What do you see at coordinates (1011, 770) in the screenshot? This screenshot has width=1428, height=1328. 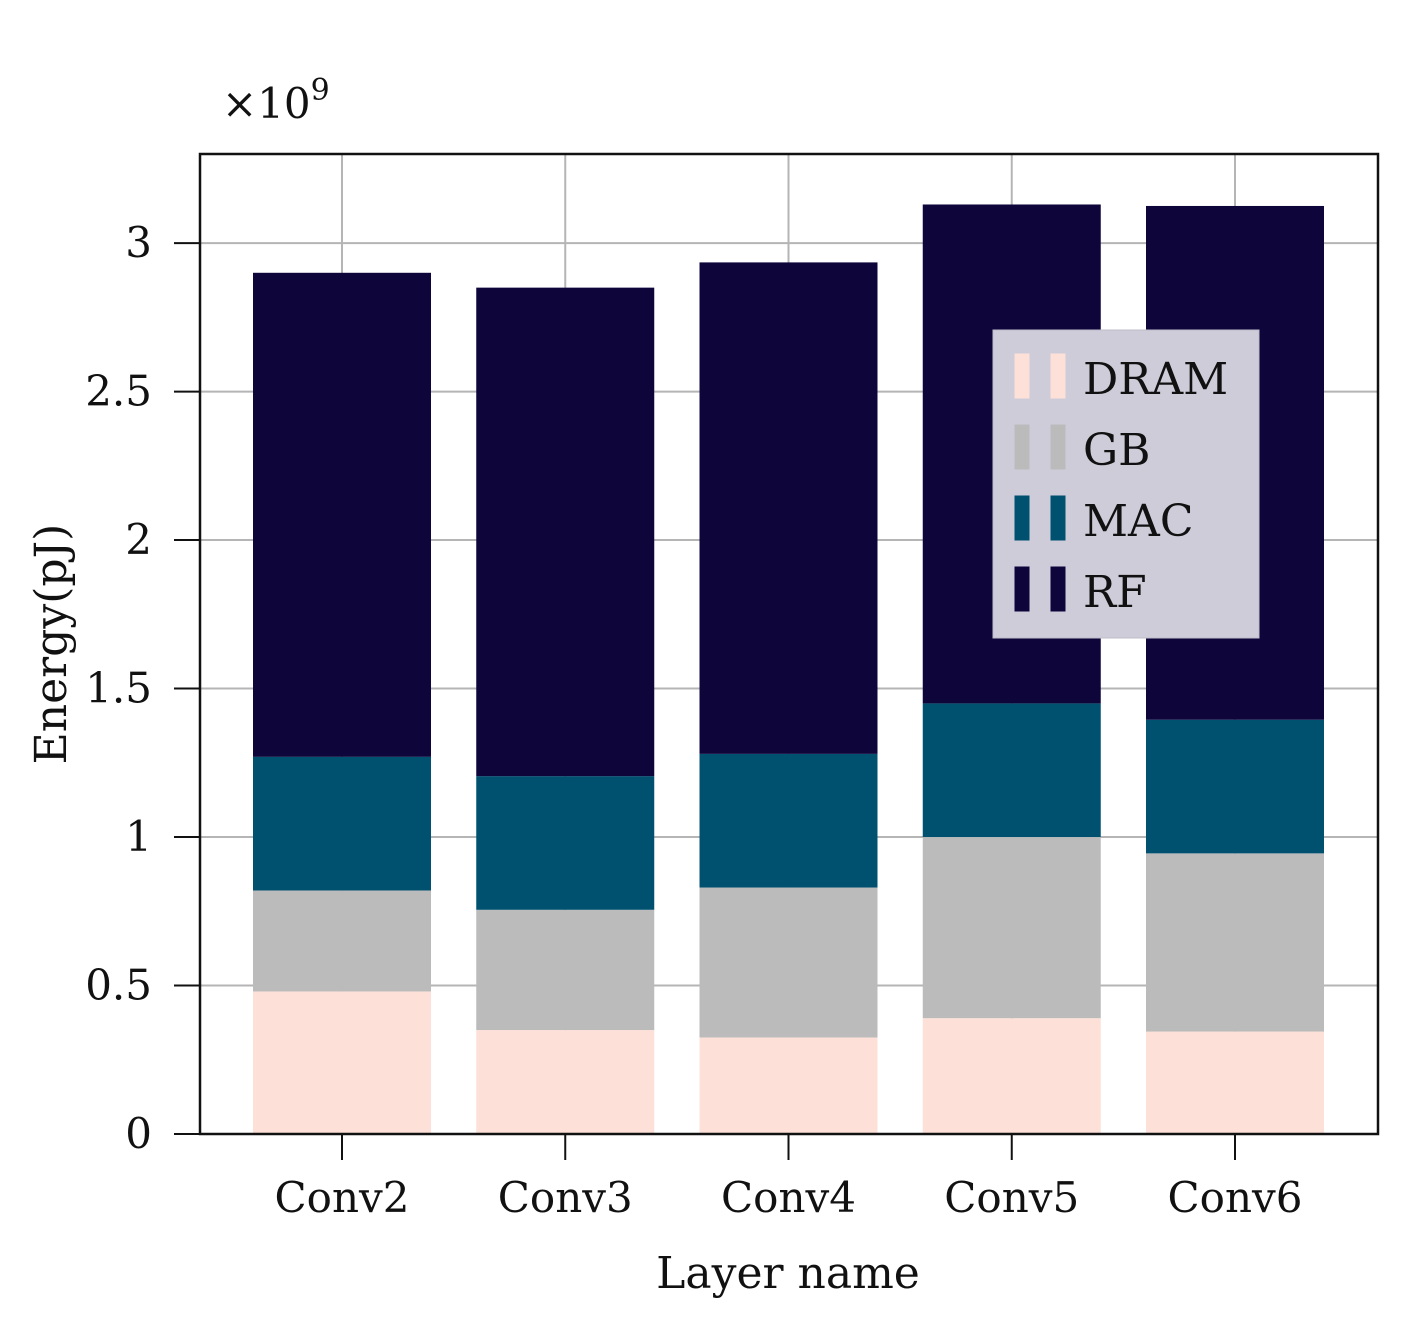 I see `bar-mac-conv5` at bounding box center [1011, 770].